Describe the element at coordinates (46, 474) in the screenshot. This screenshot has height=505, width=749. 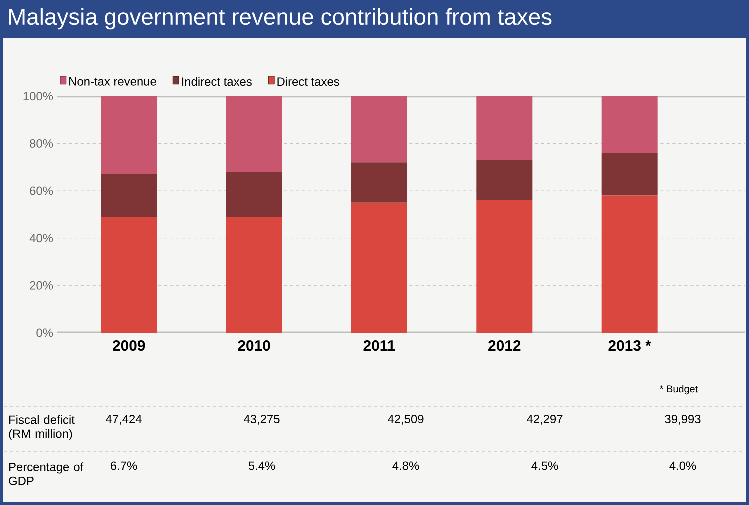
I see `text: Percentage of GDP` at that location.